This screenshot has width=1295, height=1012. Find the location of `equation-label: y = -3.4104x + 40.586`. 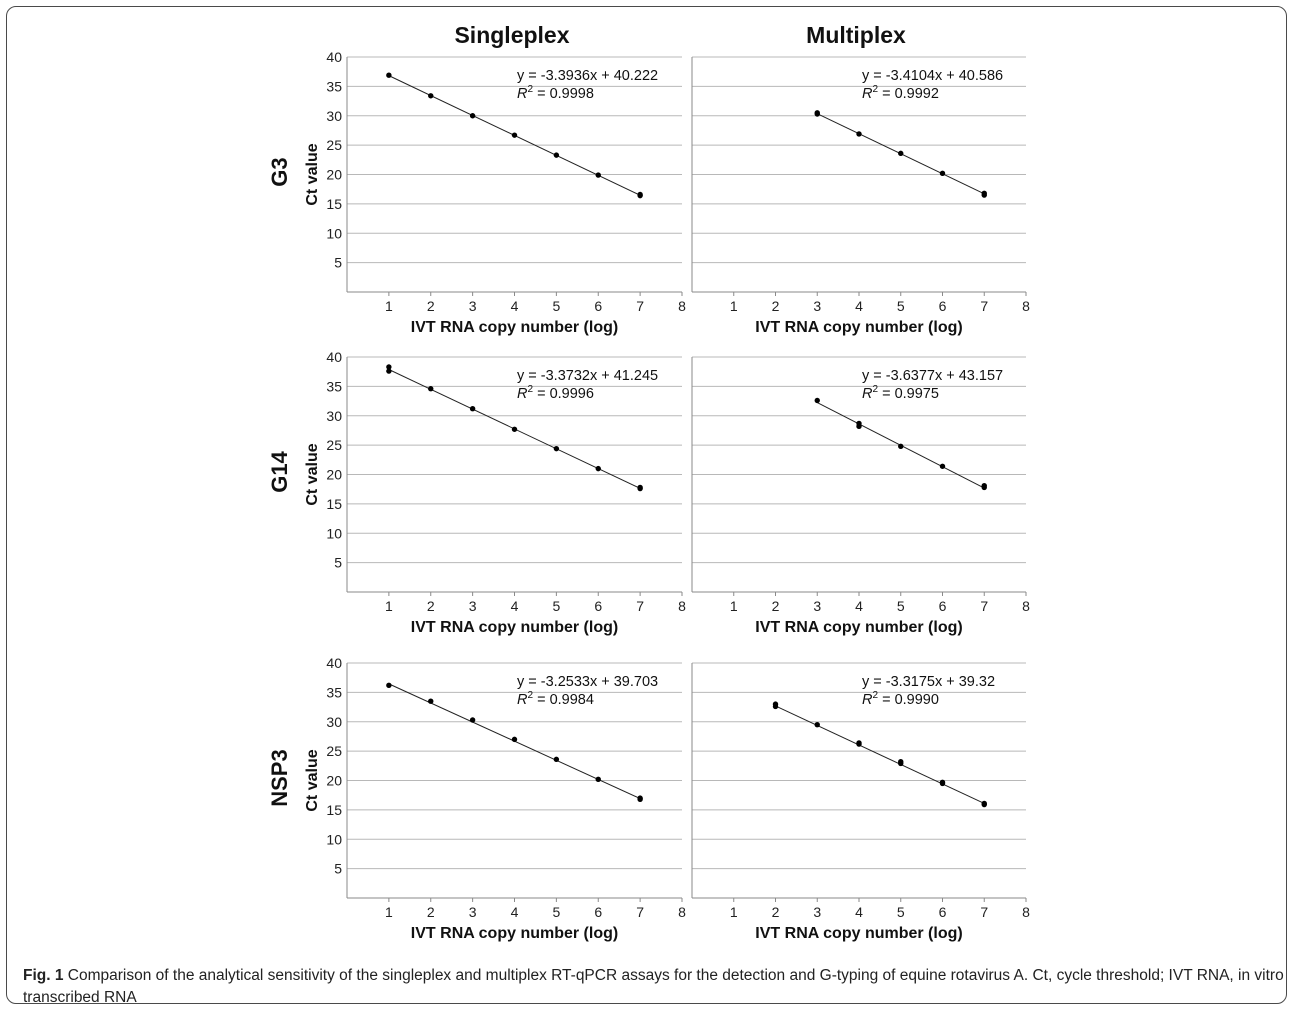

equation-label: y = -3.4104x + 40.586 is located at coordinates (932, 76).